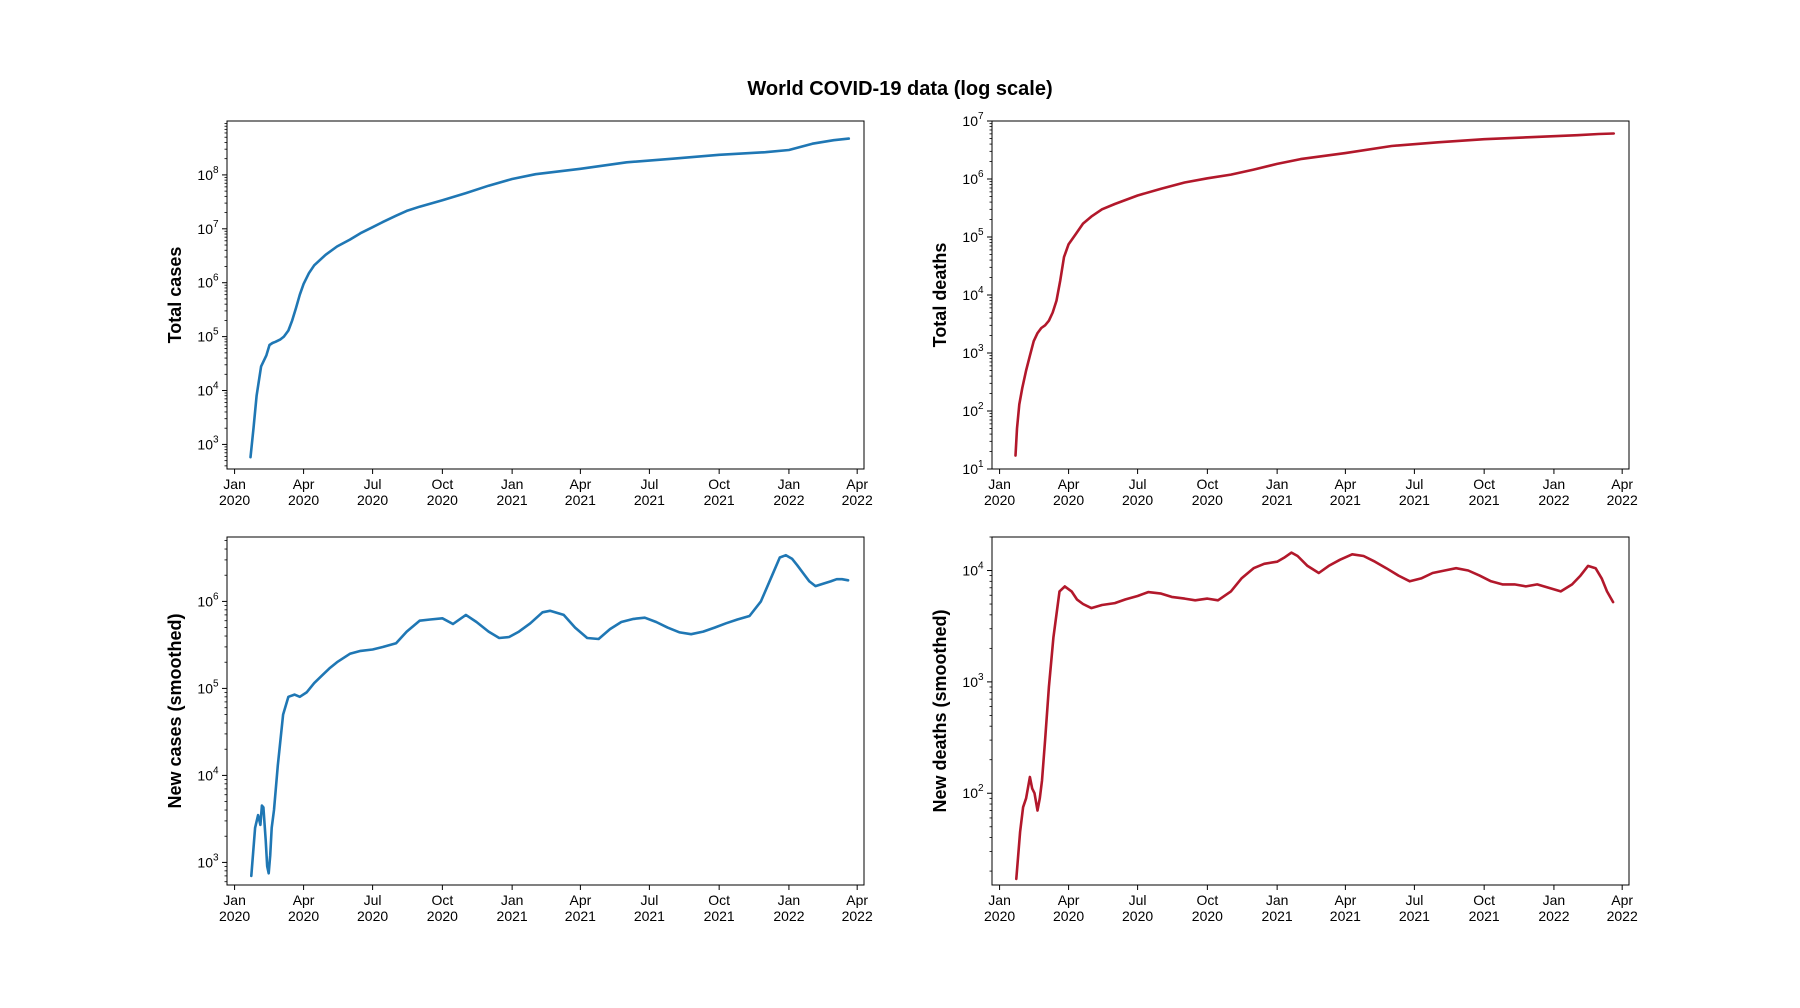 Image resolution: width=1800 pixels, height=1008 pixels. What do you see at coordinates (940, 710) in the screenshot?
I see `y-axis-label: New deaths (smoothed)` at bounding box center [940, 710].